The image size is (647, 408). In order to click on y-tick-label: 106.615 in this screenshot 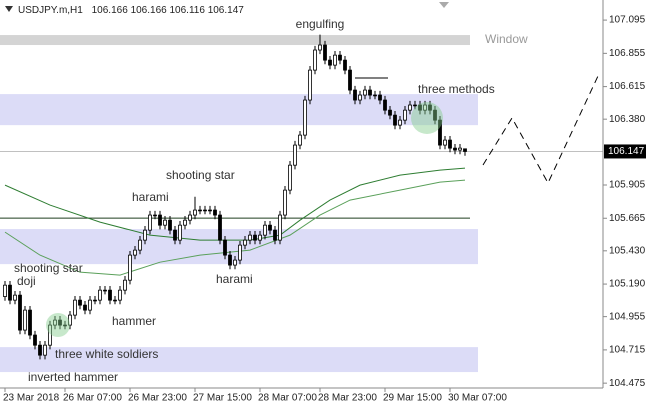, I will do `click(627, 86)`.